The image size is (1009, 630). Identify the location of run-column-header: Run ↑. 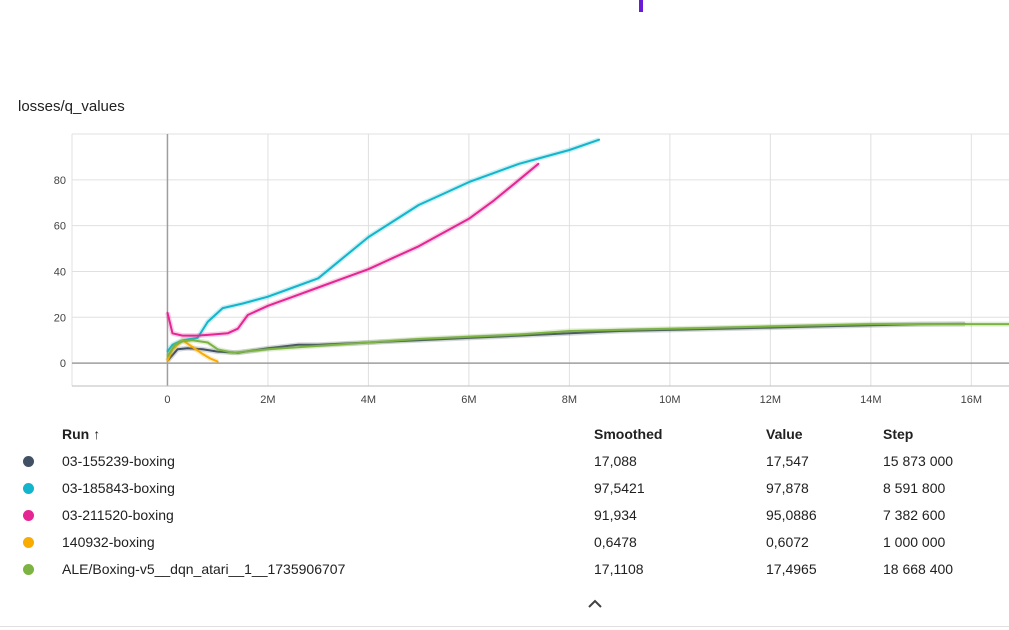
(81, 434).